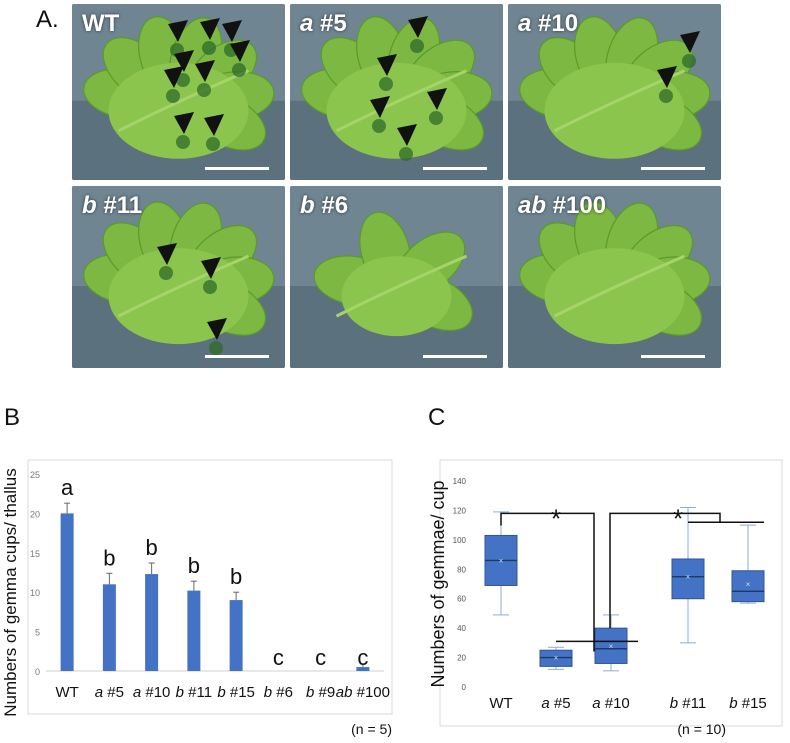  Describe the element at coordinates (576, 205) in the screenshot. I see `photo-line-number: #100` at that location.